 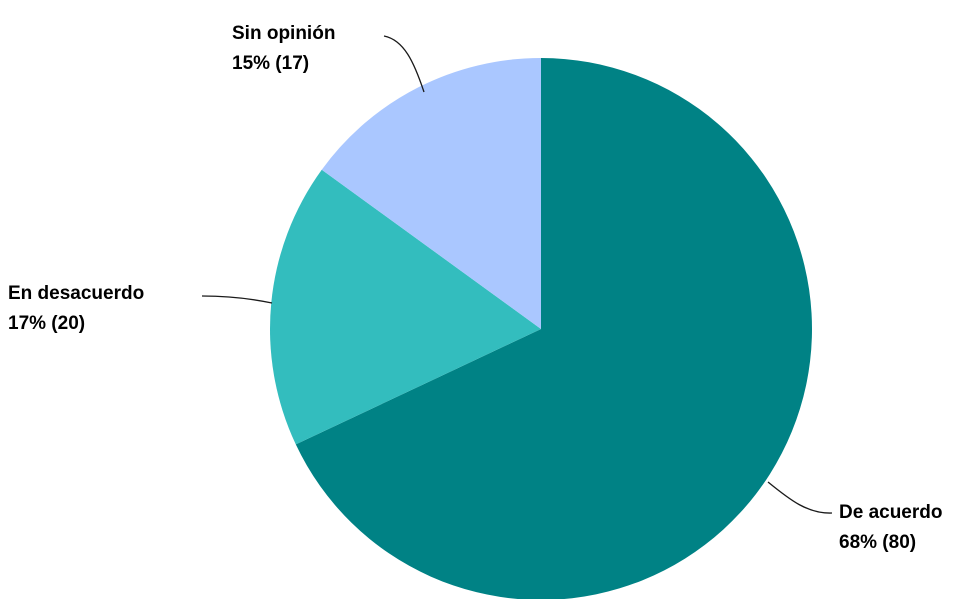 I want to click on leader-line-de-acuerdo, so click(x=800, y=497).